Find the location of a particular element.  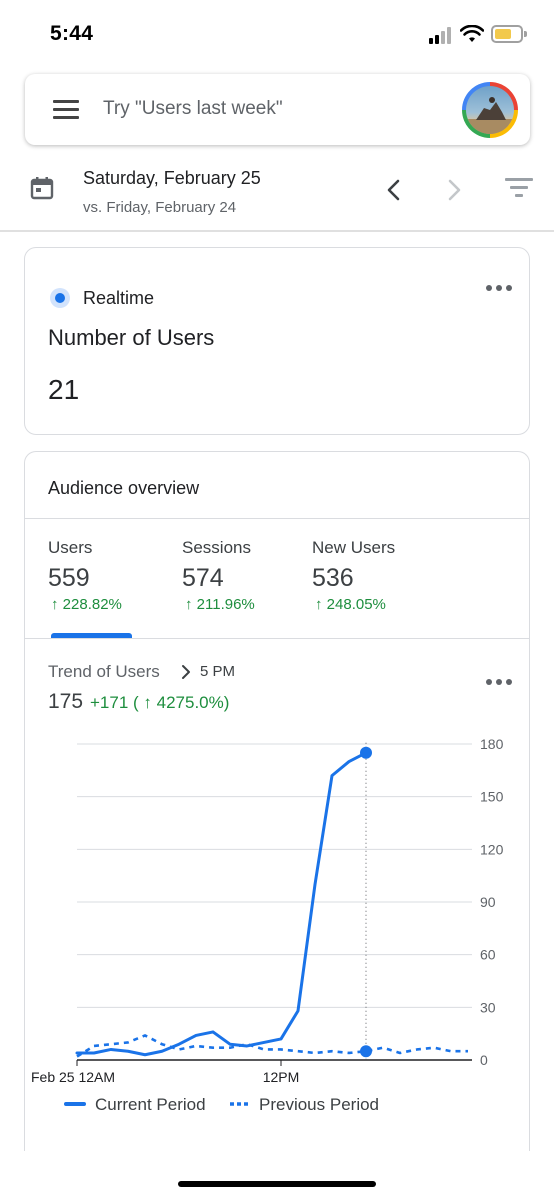

trend-label: Trend of Users is located at coordinates (104, 671).